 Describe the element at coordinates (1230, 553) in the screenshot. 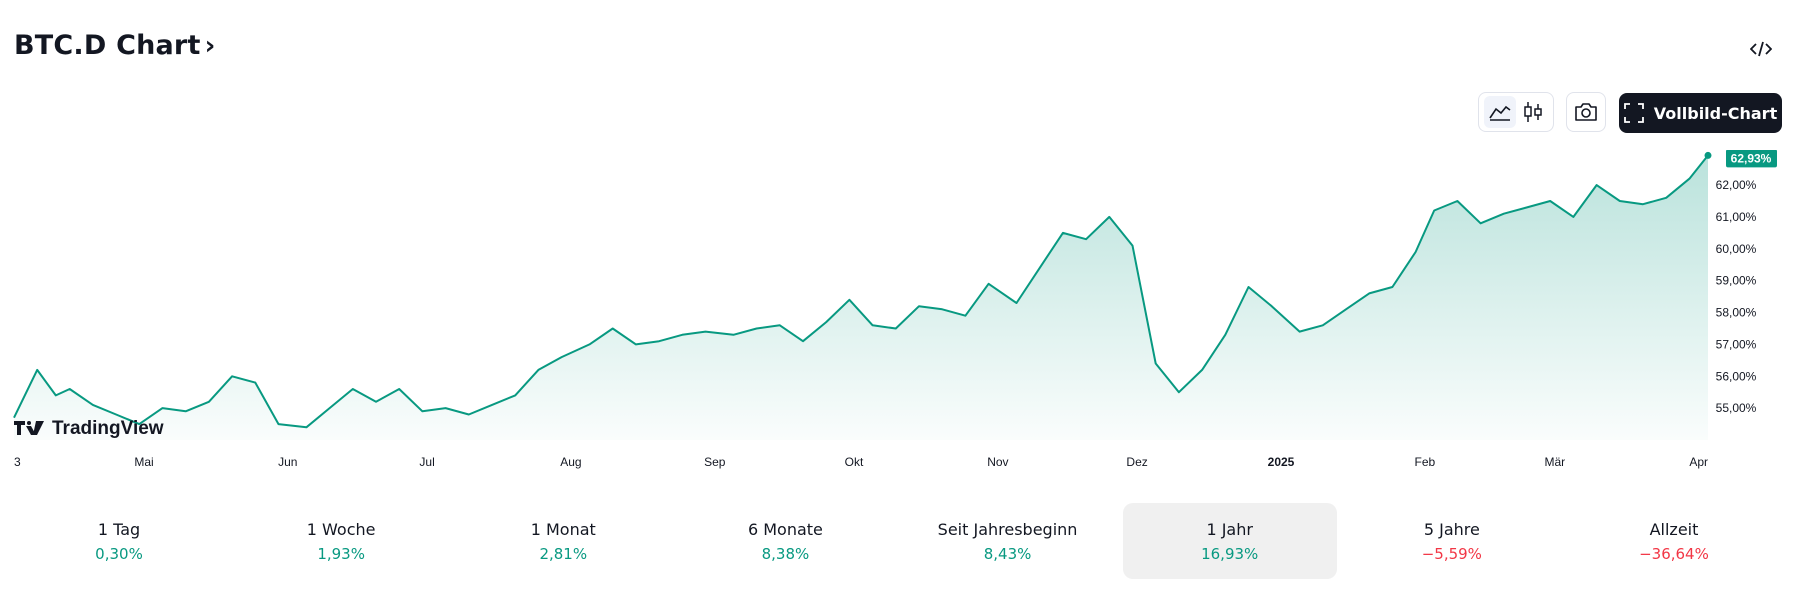

I see `period-change-value: 16,93%` at that location.